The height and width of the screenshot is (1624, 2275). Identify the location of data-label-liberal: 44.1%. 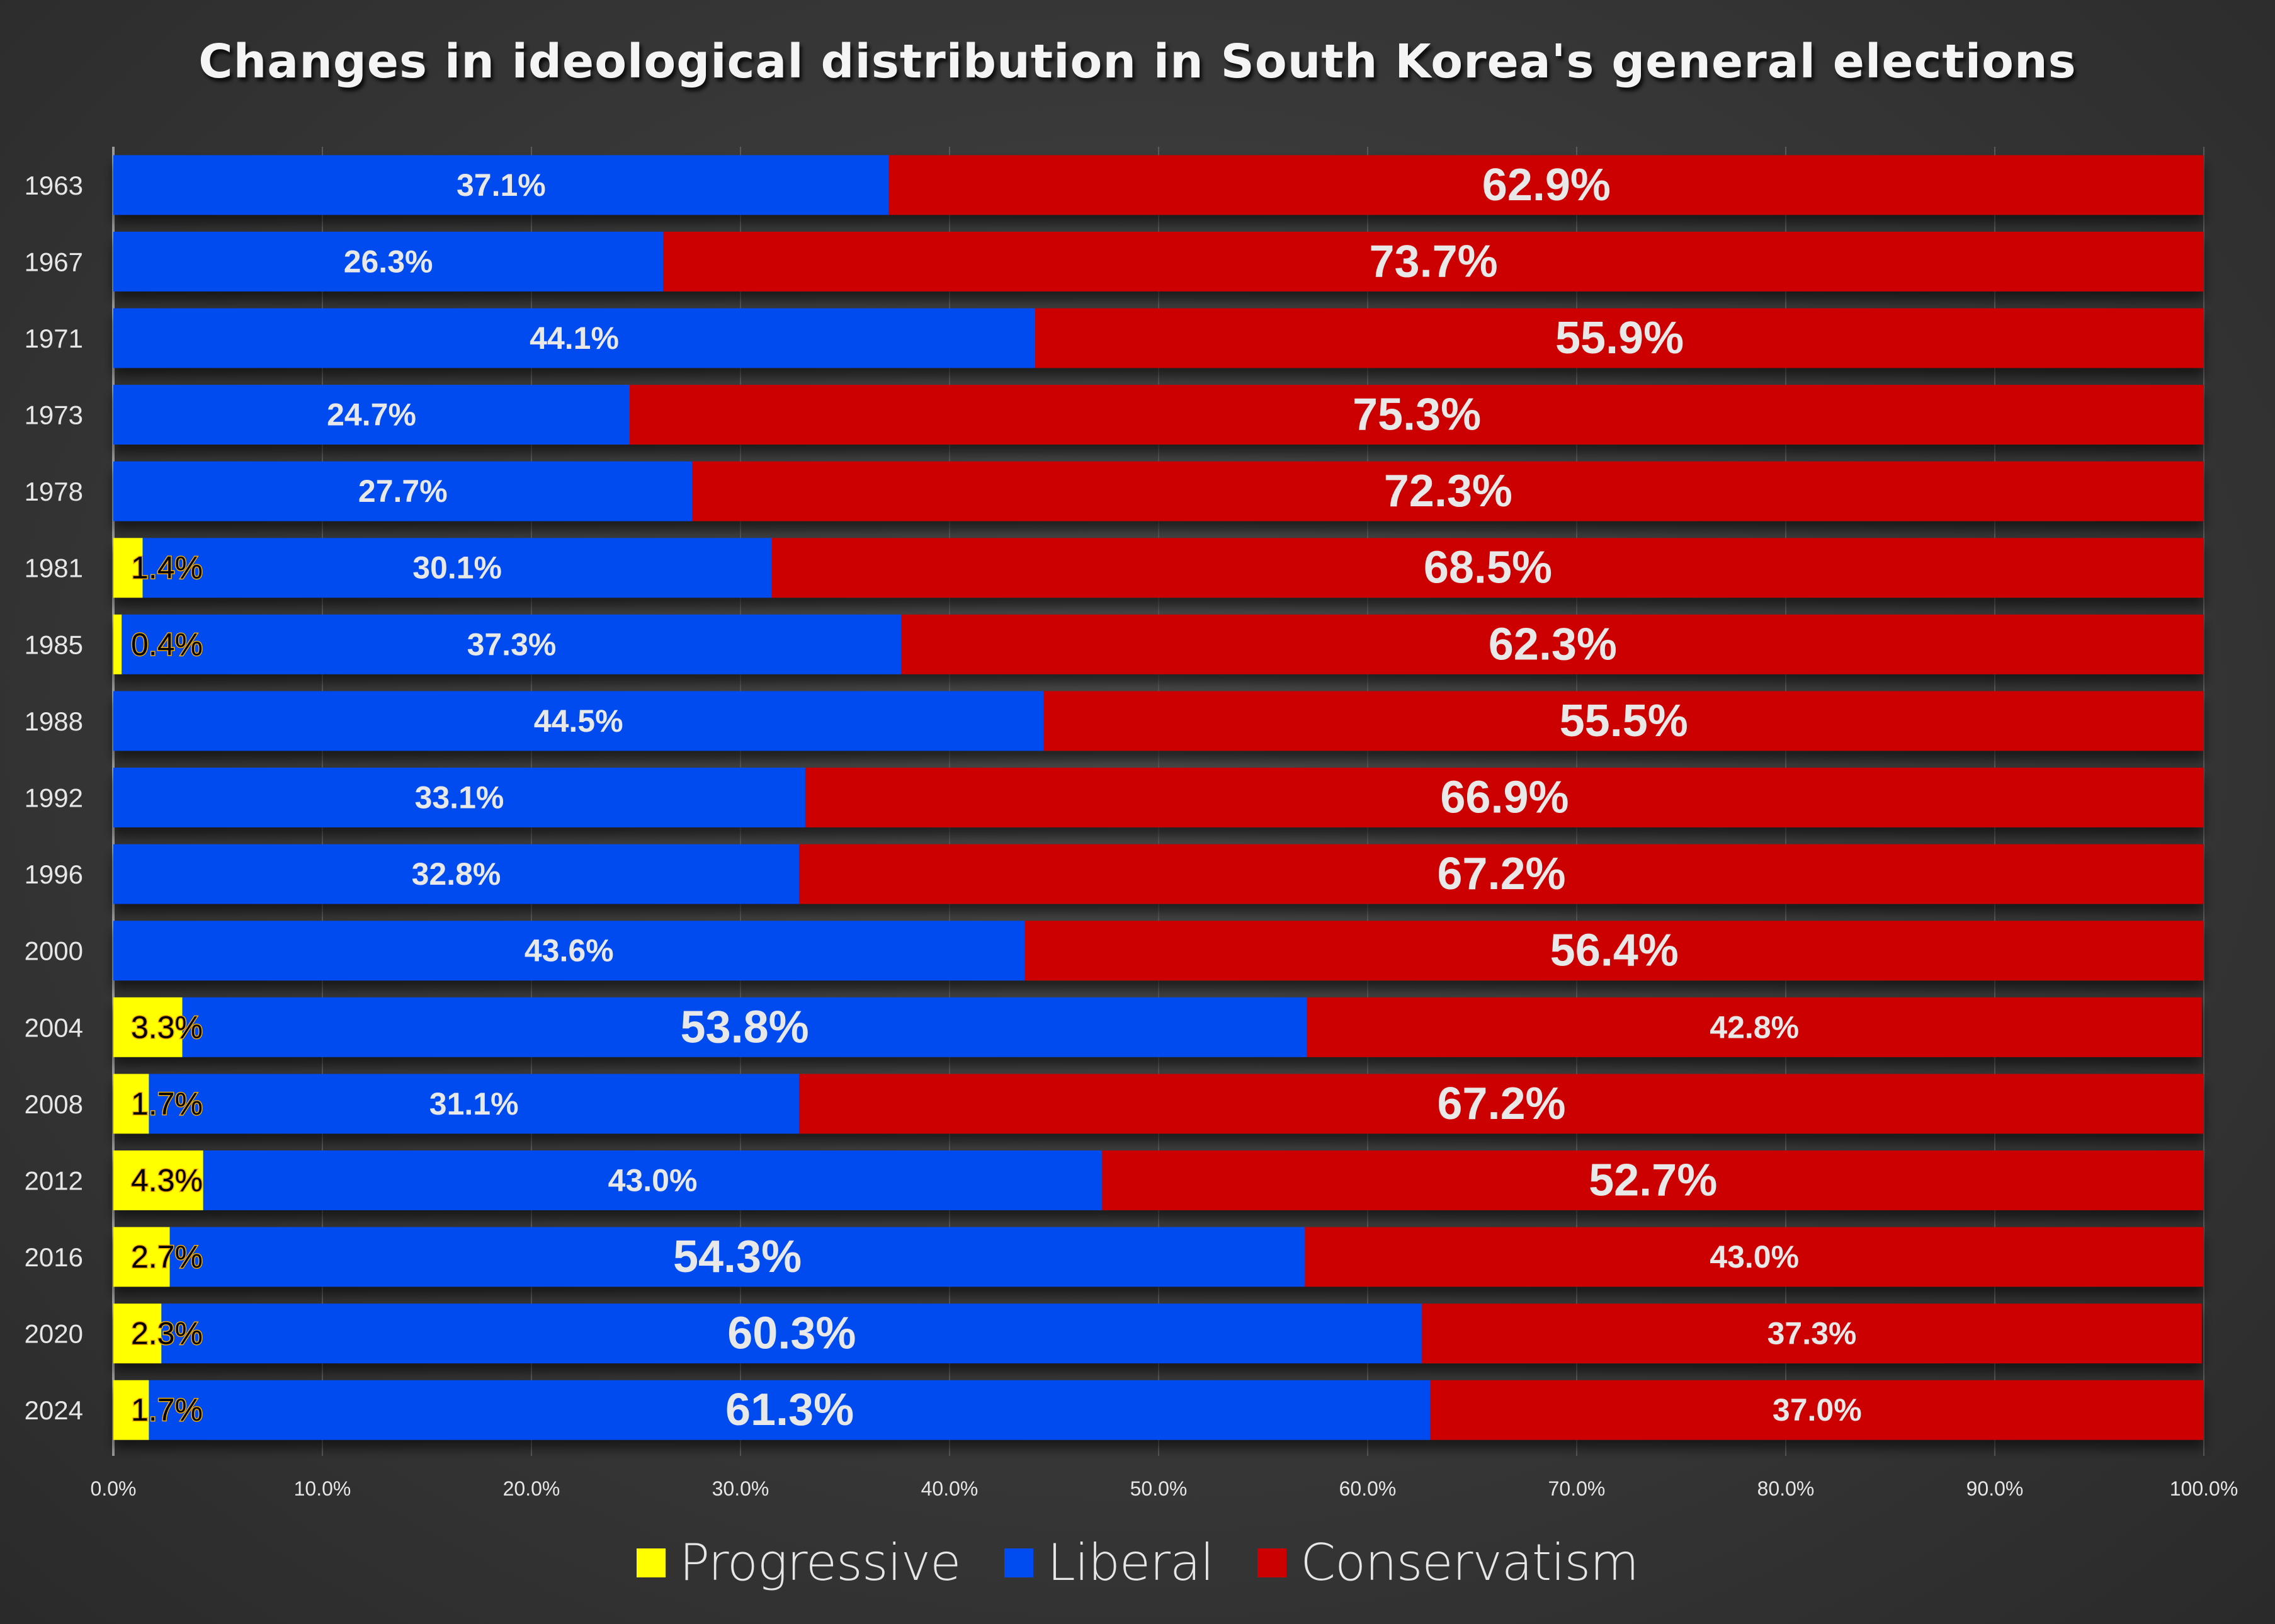
(574, 339).